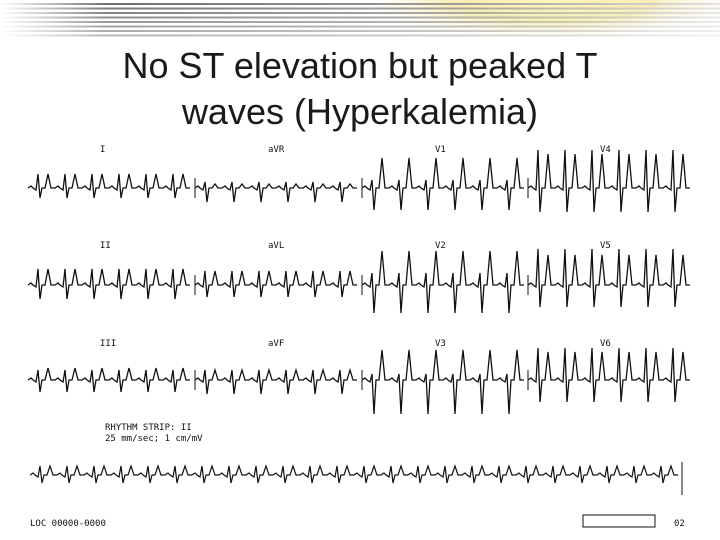 This screenshot has width=720, height=540. What do you see at coordinates (105, 246) in the screenshot?
I see `lead-label: II` at bounding box center [105, 246].